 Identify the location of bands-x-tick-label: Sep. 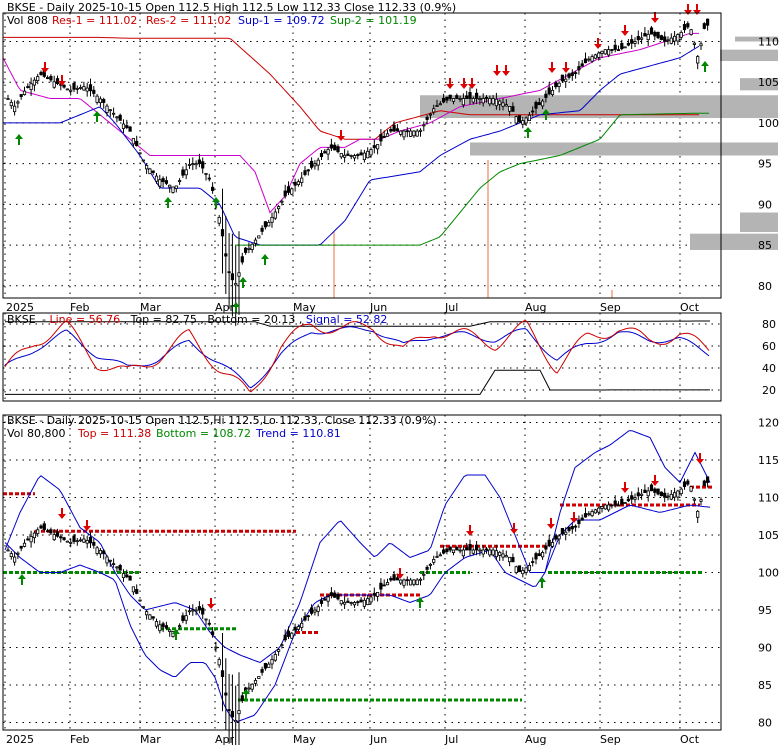
(610, 739).